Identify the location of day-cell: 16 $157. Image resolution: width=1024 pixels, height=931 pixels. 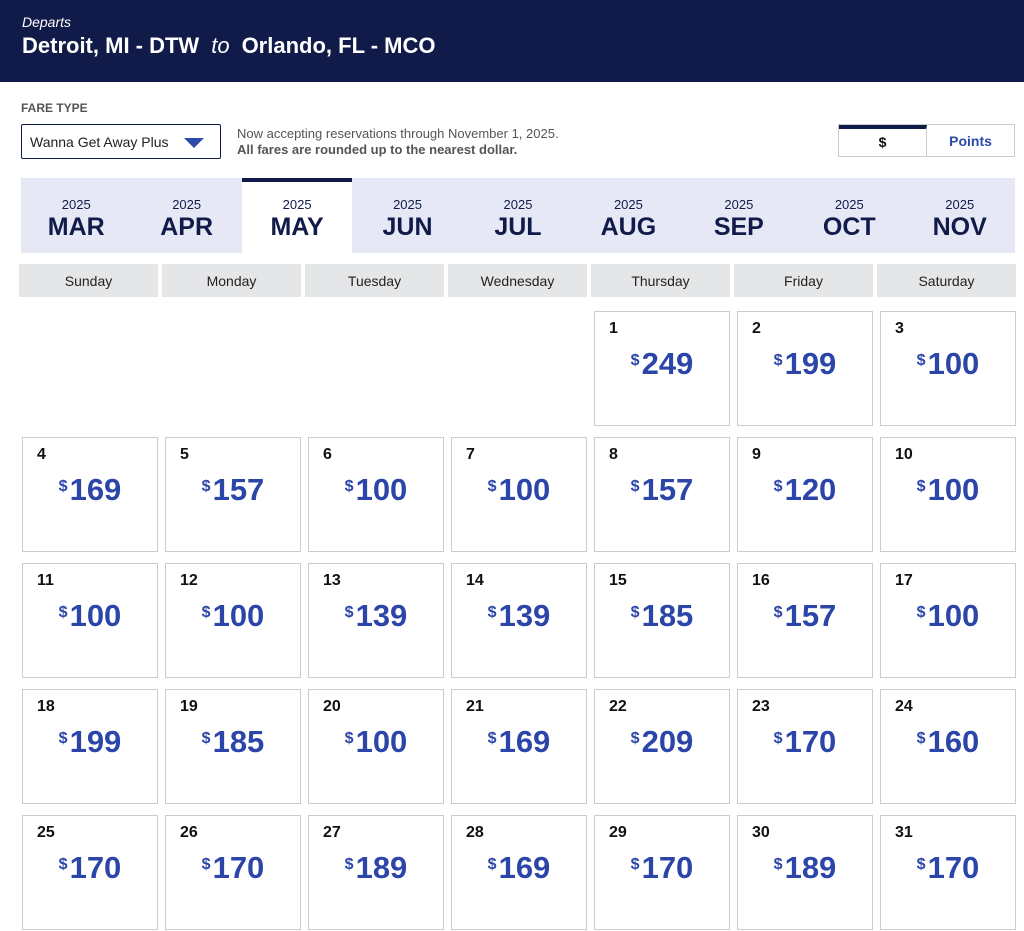
(805, 620).